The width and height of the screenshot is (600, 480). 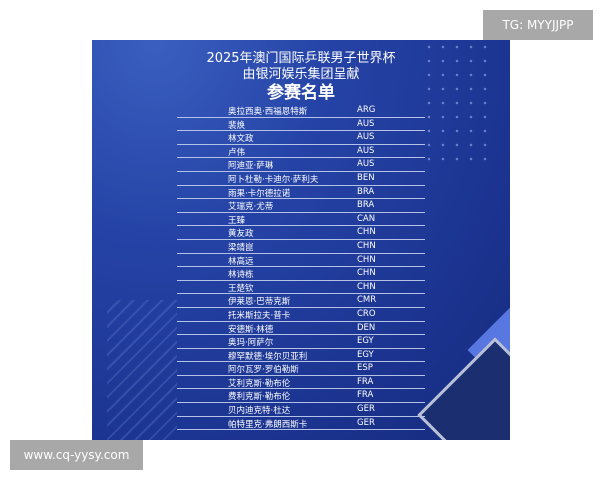 I want to click on table-row: 帕特里克·弗朗西斯卡 GER, so click(x=301, y=424).